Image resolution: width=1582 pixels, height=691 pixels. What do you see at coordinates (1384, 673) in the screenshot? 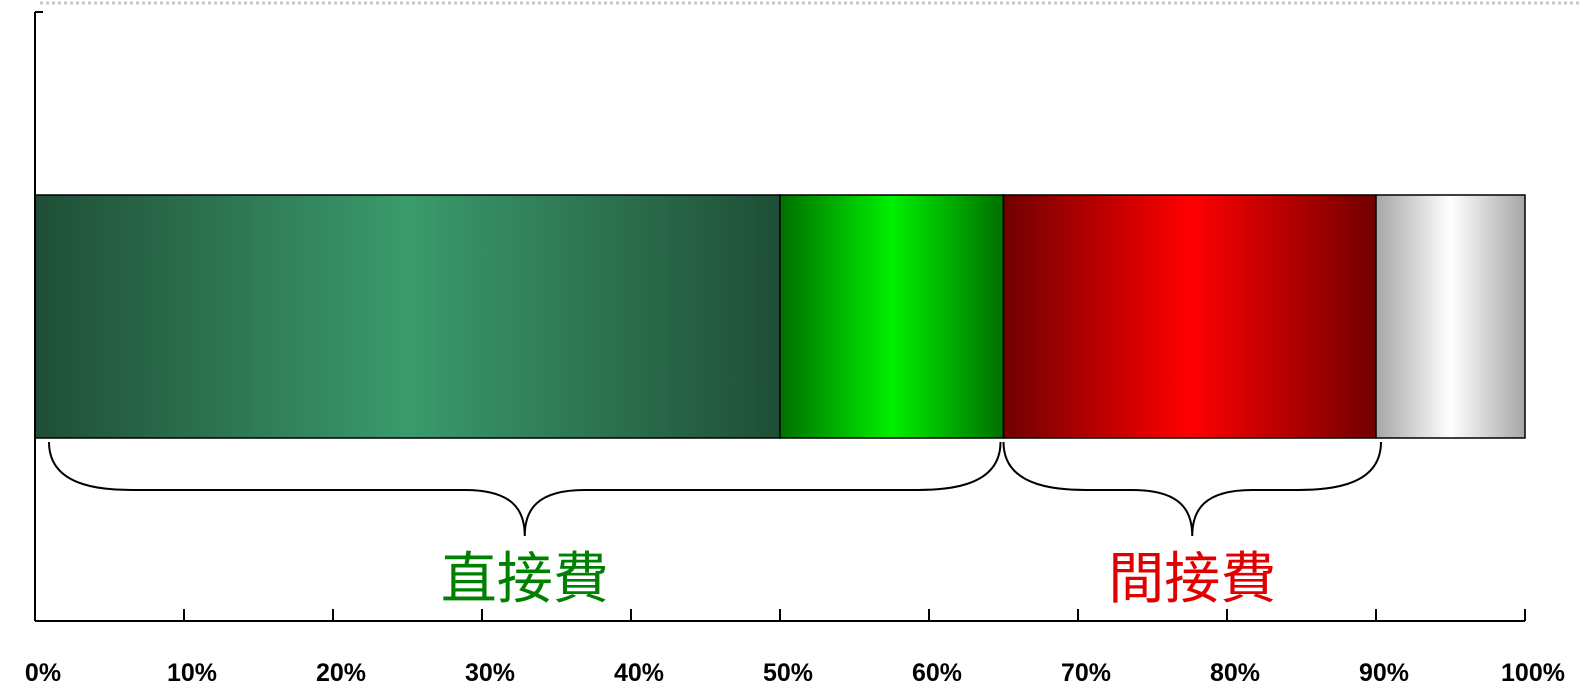
I see `x-tick-label: 90%` at bounding box center [1384, 673].